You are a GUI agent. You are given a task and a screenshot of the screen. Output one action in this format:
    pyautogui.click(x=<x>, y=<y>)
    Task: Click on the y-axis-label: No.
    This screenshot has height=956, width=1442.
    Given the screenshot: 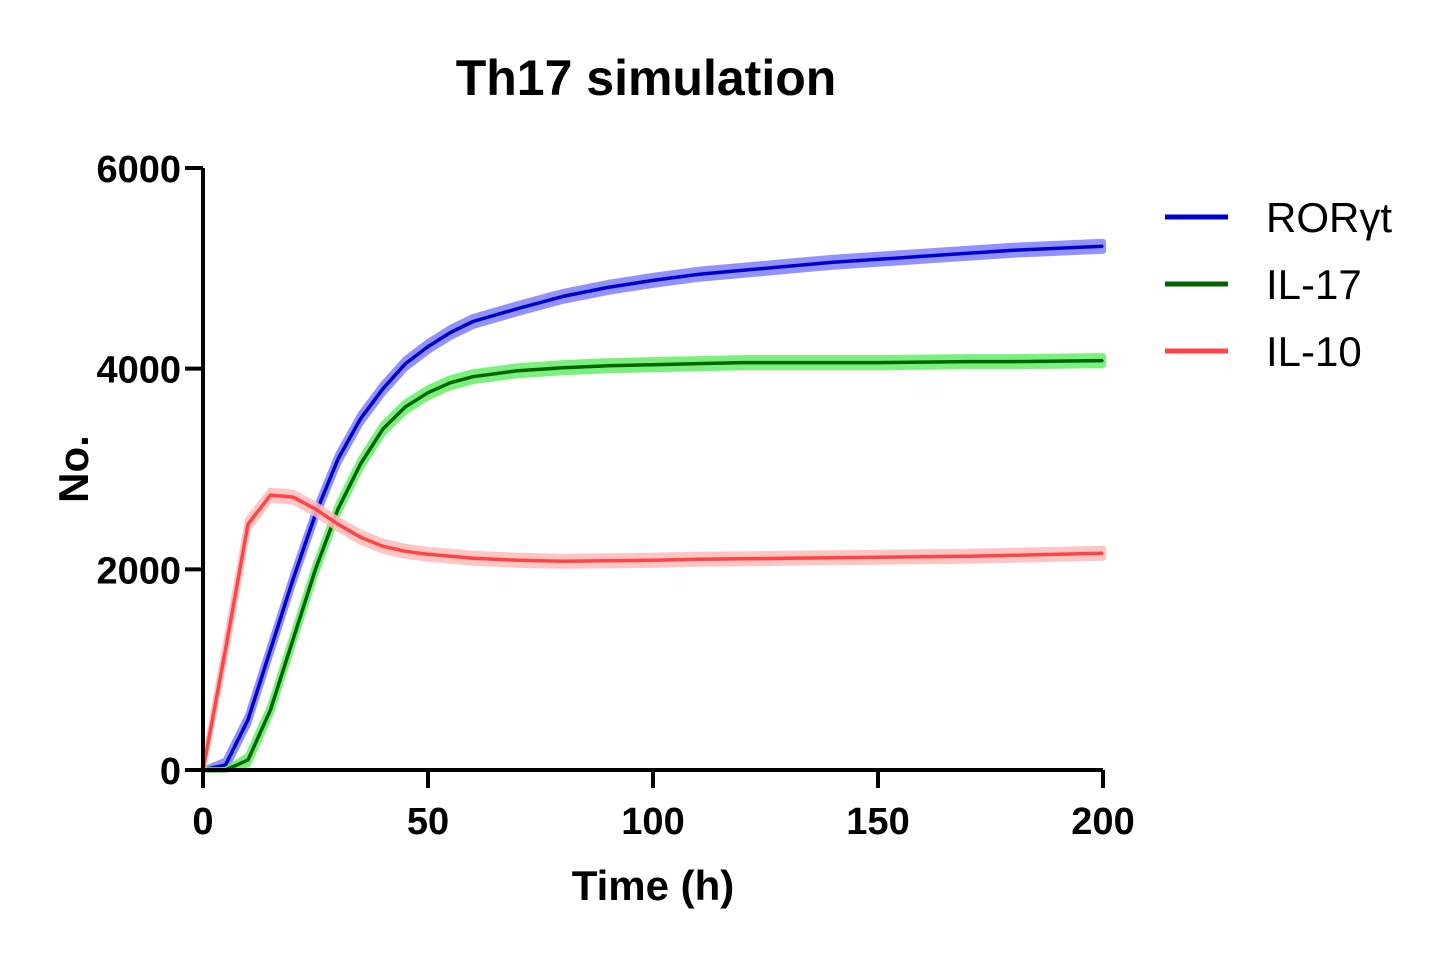 What is the action you would take?
    pyautogui.click(x=73, y=469)
    